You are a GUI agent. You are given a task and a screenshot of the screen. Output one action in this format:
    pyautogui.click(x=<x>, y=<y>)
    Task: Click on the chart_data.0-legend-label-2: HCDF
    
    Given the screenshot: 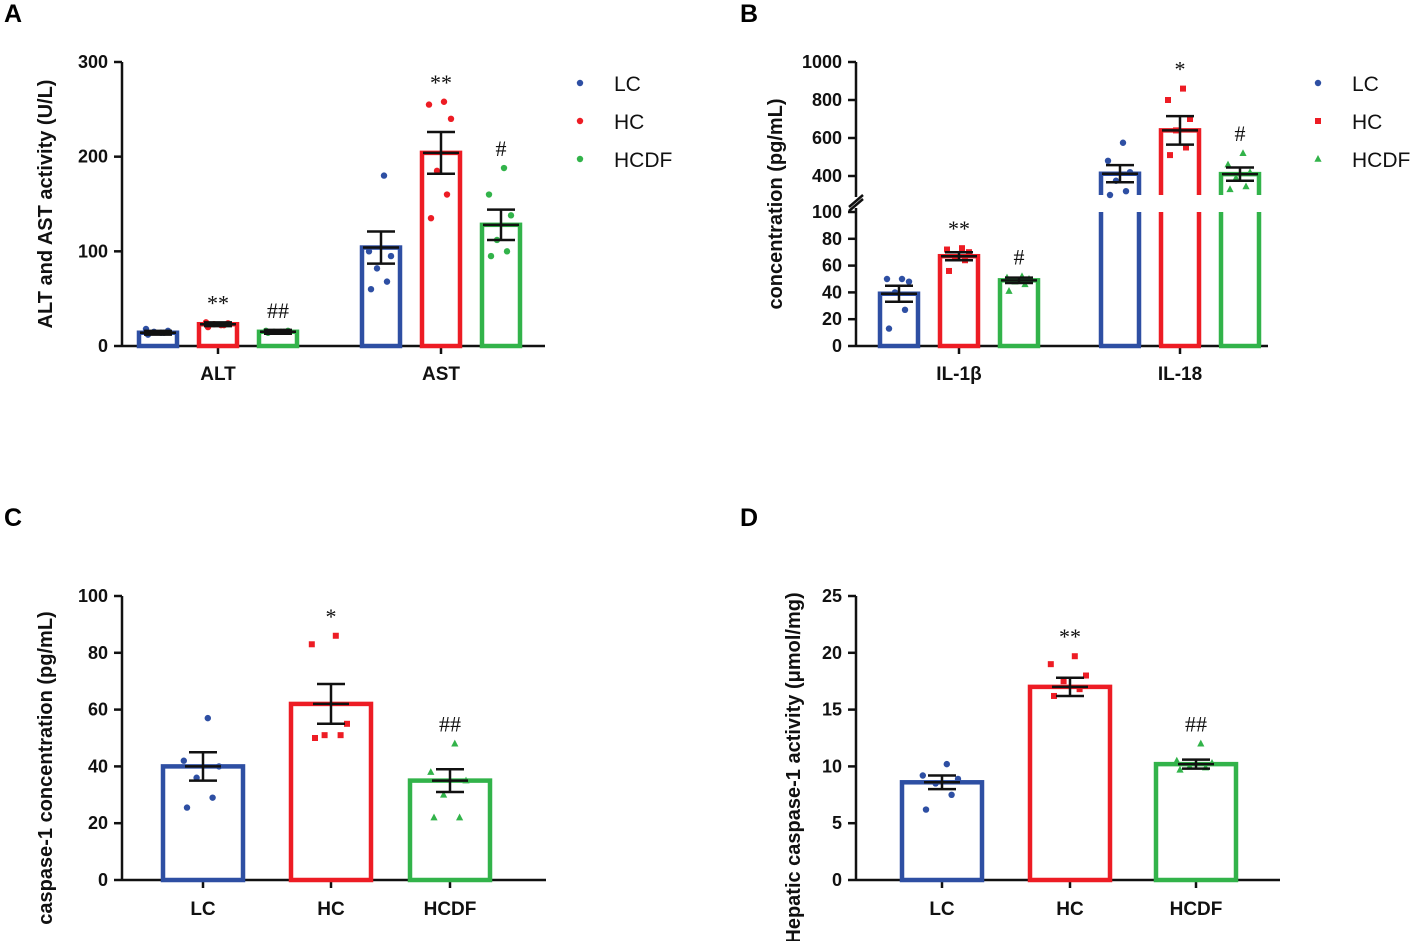 What is the action you would take?
    pyautogui.click(x=643, y=160)
    